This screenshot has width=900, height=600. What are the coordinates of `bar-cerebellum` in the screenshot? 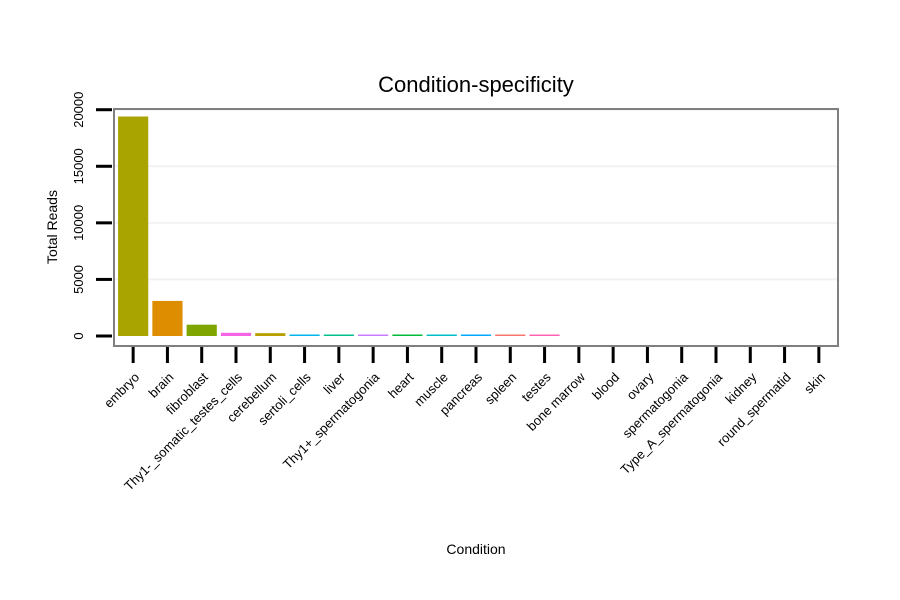 It's located at (270, 334).